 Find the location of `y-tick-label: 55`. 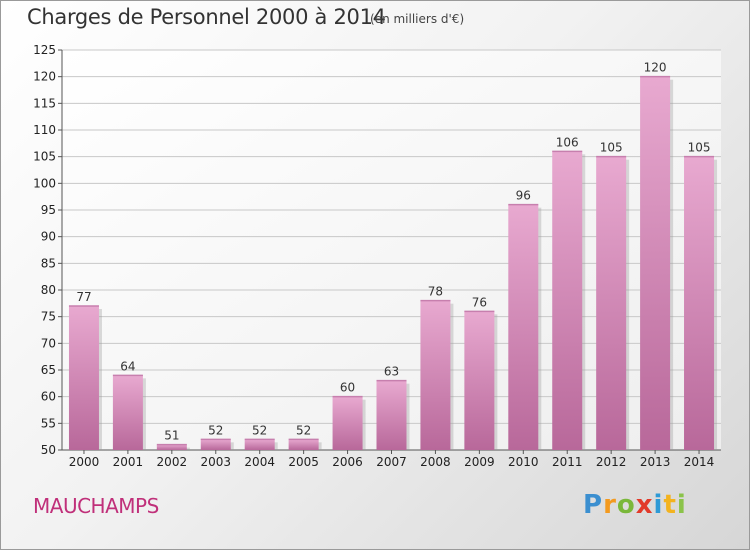

y-tick-label: 55 is located at coordinates (48, 423).